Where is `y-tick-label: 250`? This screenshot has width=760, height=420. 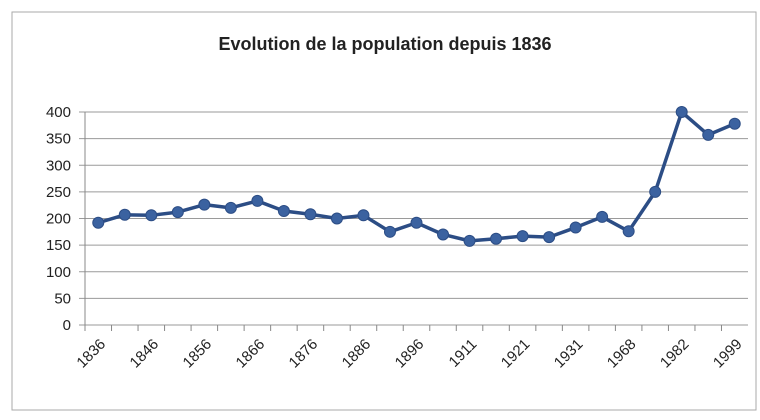 y-tick-label: 250 is located at coordinates (58, 192).